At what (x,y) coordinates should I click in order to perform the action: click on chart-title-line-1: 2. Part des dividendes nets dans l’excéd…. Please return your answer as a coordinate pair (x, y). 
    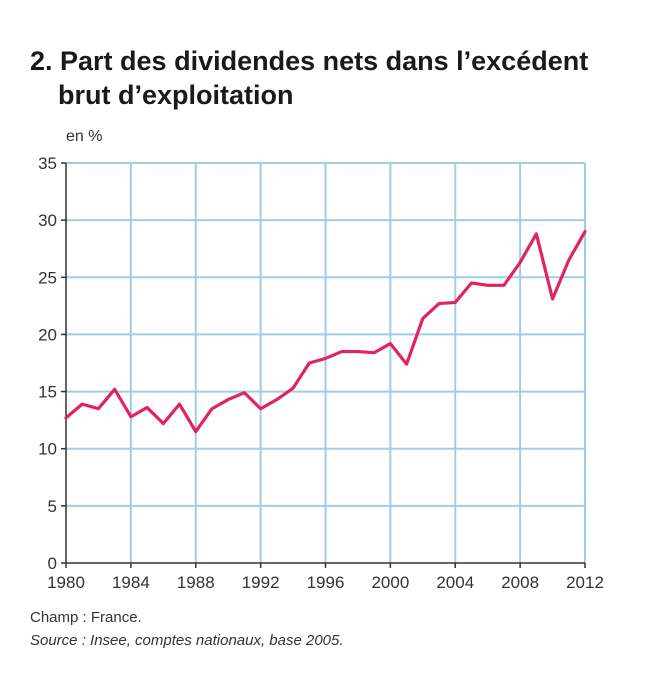
    Looking at the image, I should click on (309, 61).